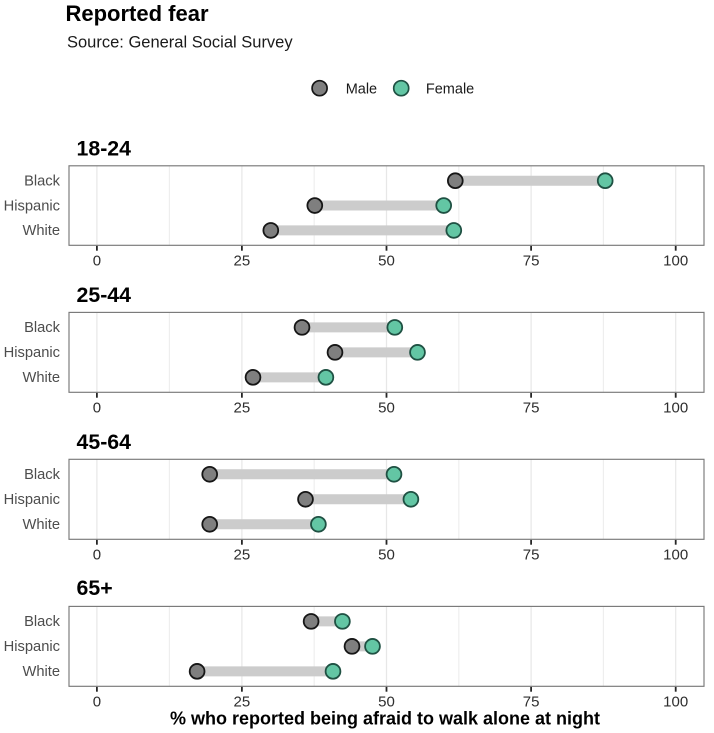  Describe the element at coordinates (104, 149) in the screenshot. I see `svg-text: 18-24` at that location.